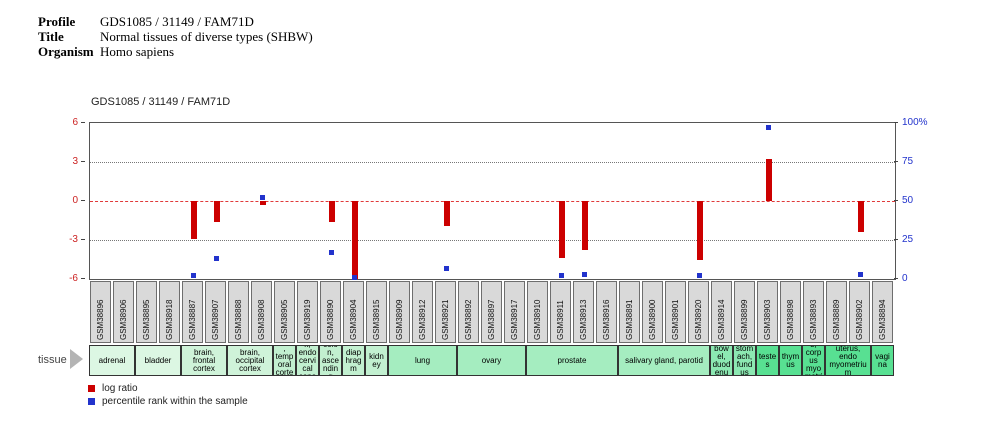 The image size is (992, 421). I want to click on tissue-row-label: tissue, so click(52, 360).